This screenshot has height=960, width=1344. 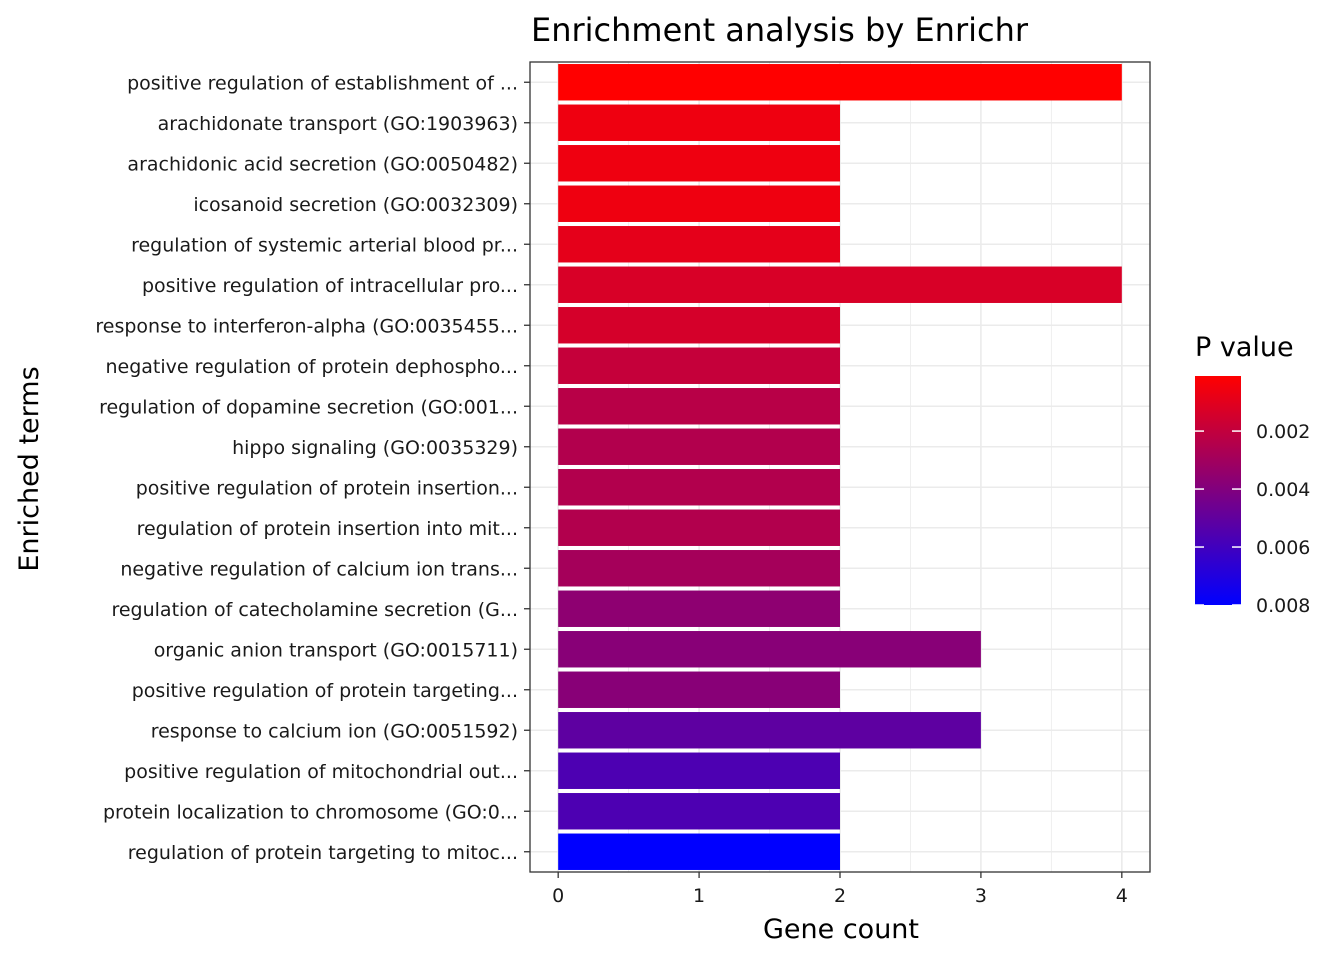 I want to click on y-tick-label: icosanoid secretion (GO:0032309), so click(x=355, y=205).